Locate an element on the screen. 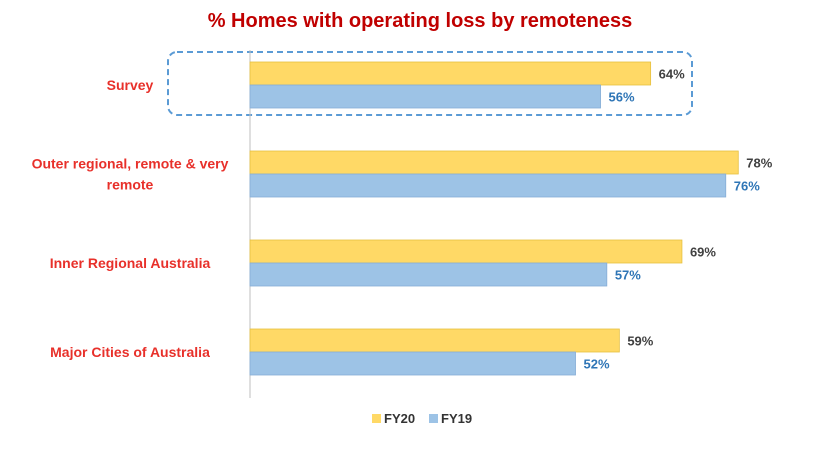 This screenshot has width=840, height=466. legend: FY20 FY19 is located at coordinates (422, 418).